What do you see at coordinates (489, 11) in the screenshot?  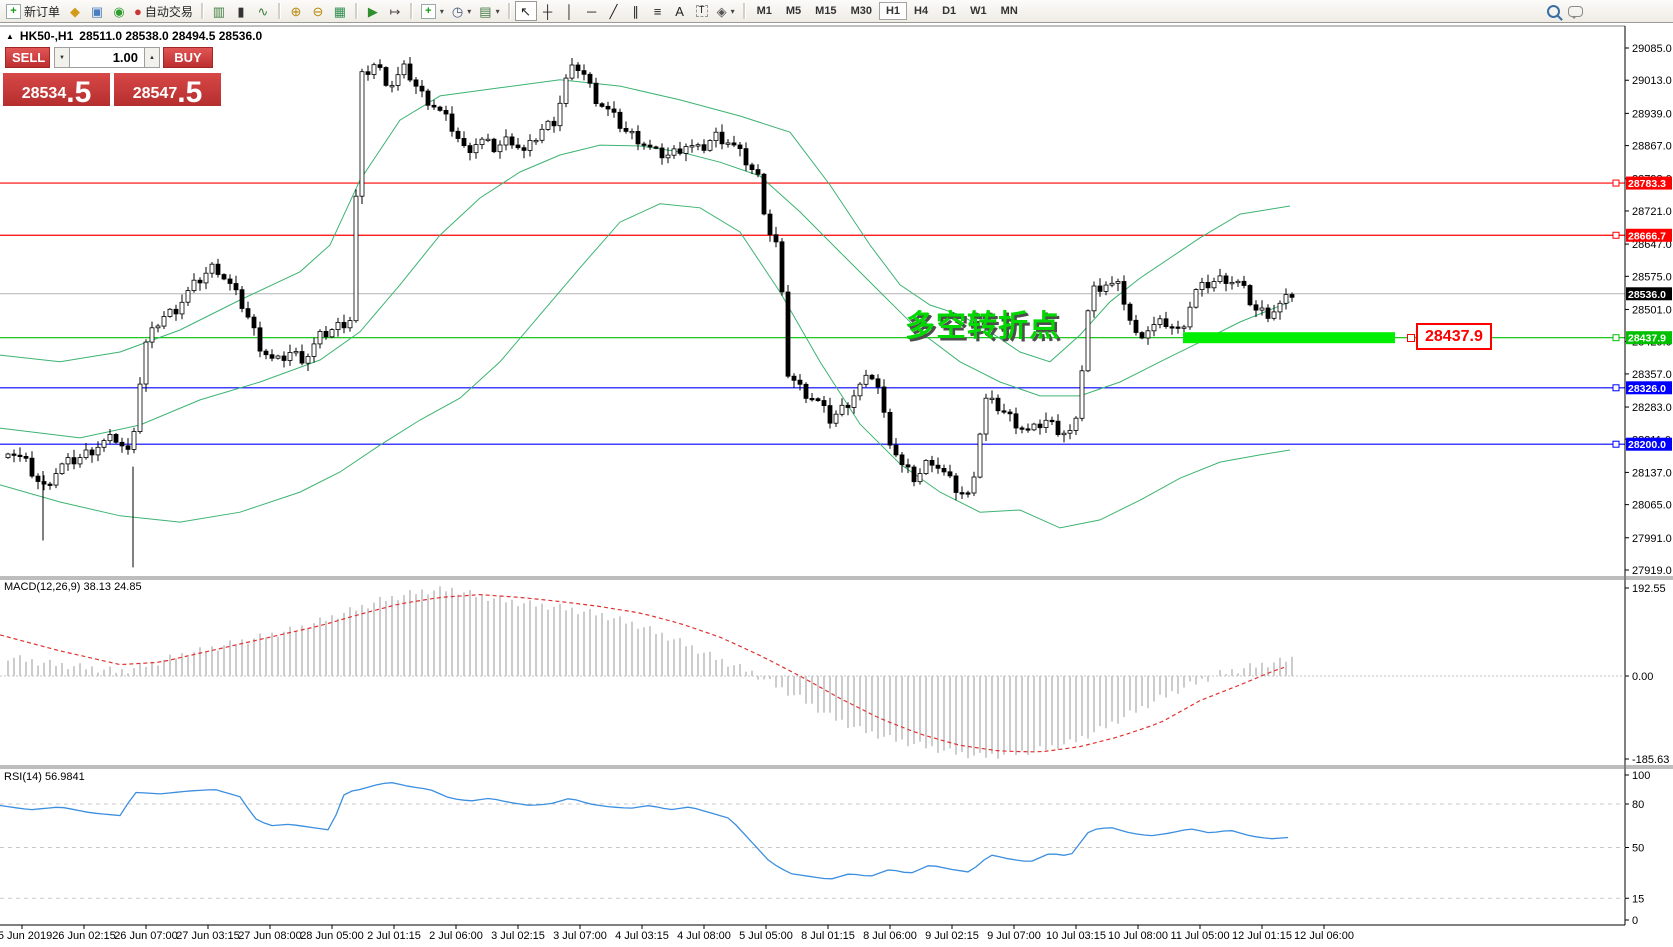 I see `templates-button: ▤ ▾` at bounding box center [489, 11].